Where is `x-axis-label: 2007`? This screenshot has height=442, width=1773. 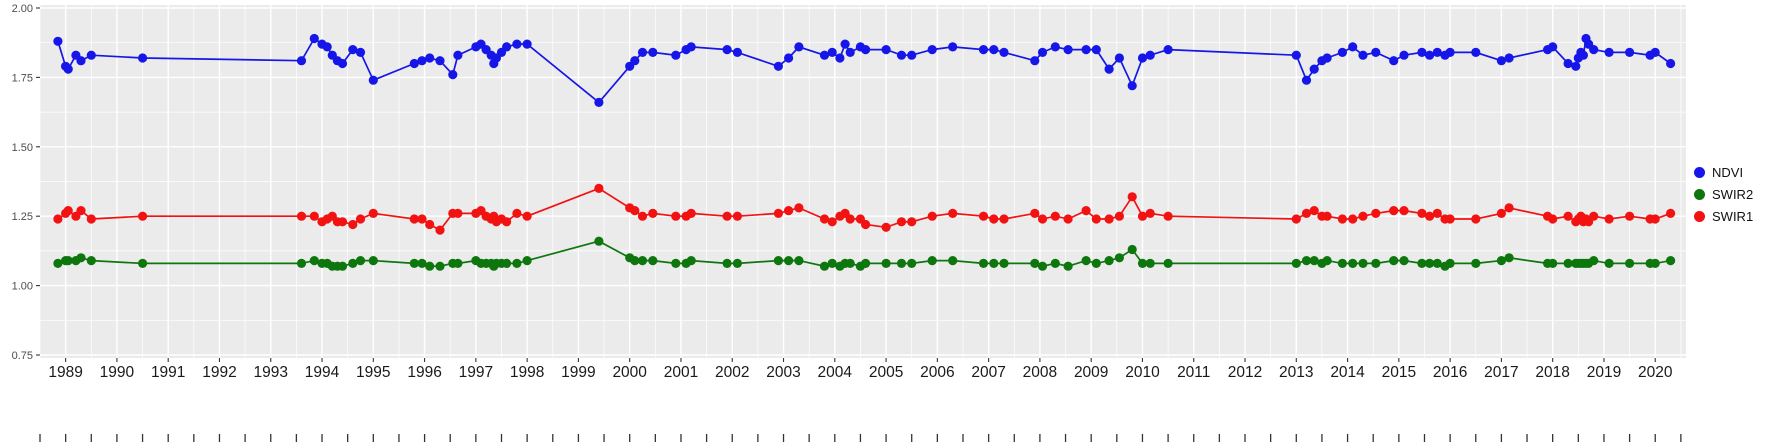
x-axis-label: 2007 is located at coordinates (988, 372).